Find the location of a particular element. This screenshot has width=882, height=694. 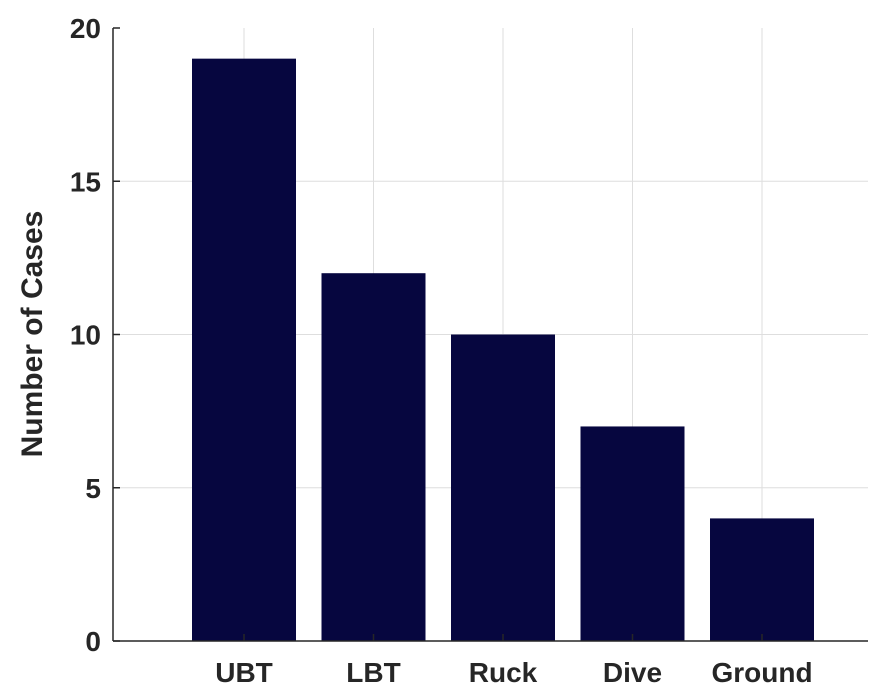

bar-dive is located at coordinates (632, 533).